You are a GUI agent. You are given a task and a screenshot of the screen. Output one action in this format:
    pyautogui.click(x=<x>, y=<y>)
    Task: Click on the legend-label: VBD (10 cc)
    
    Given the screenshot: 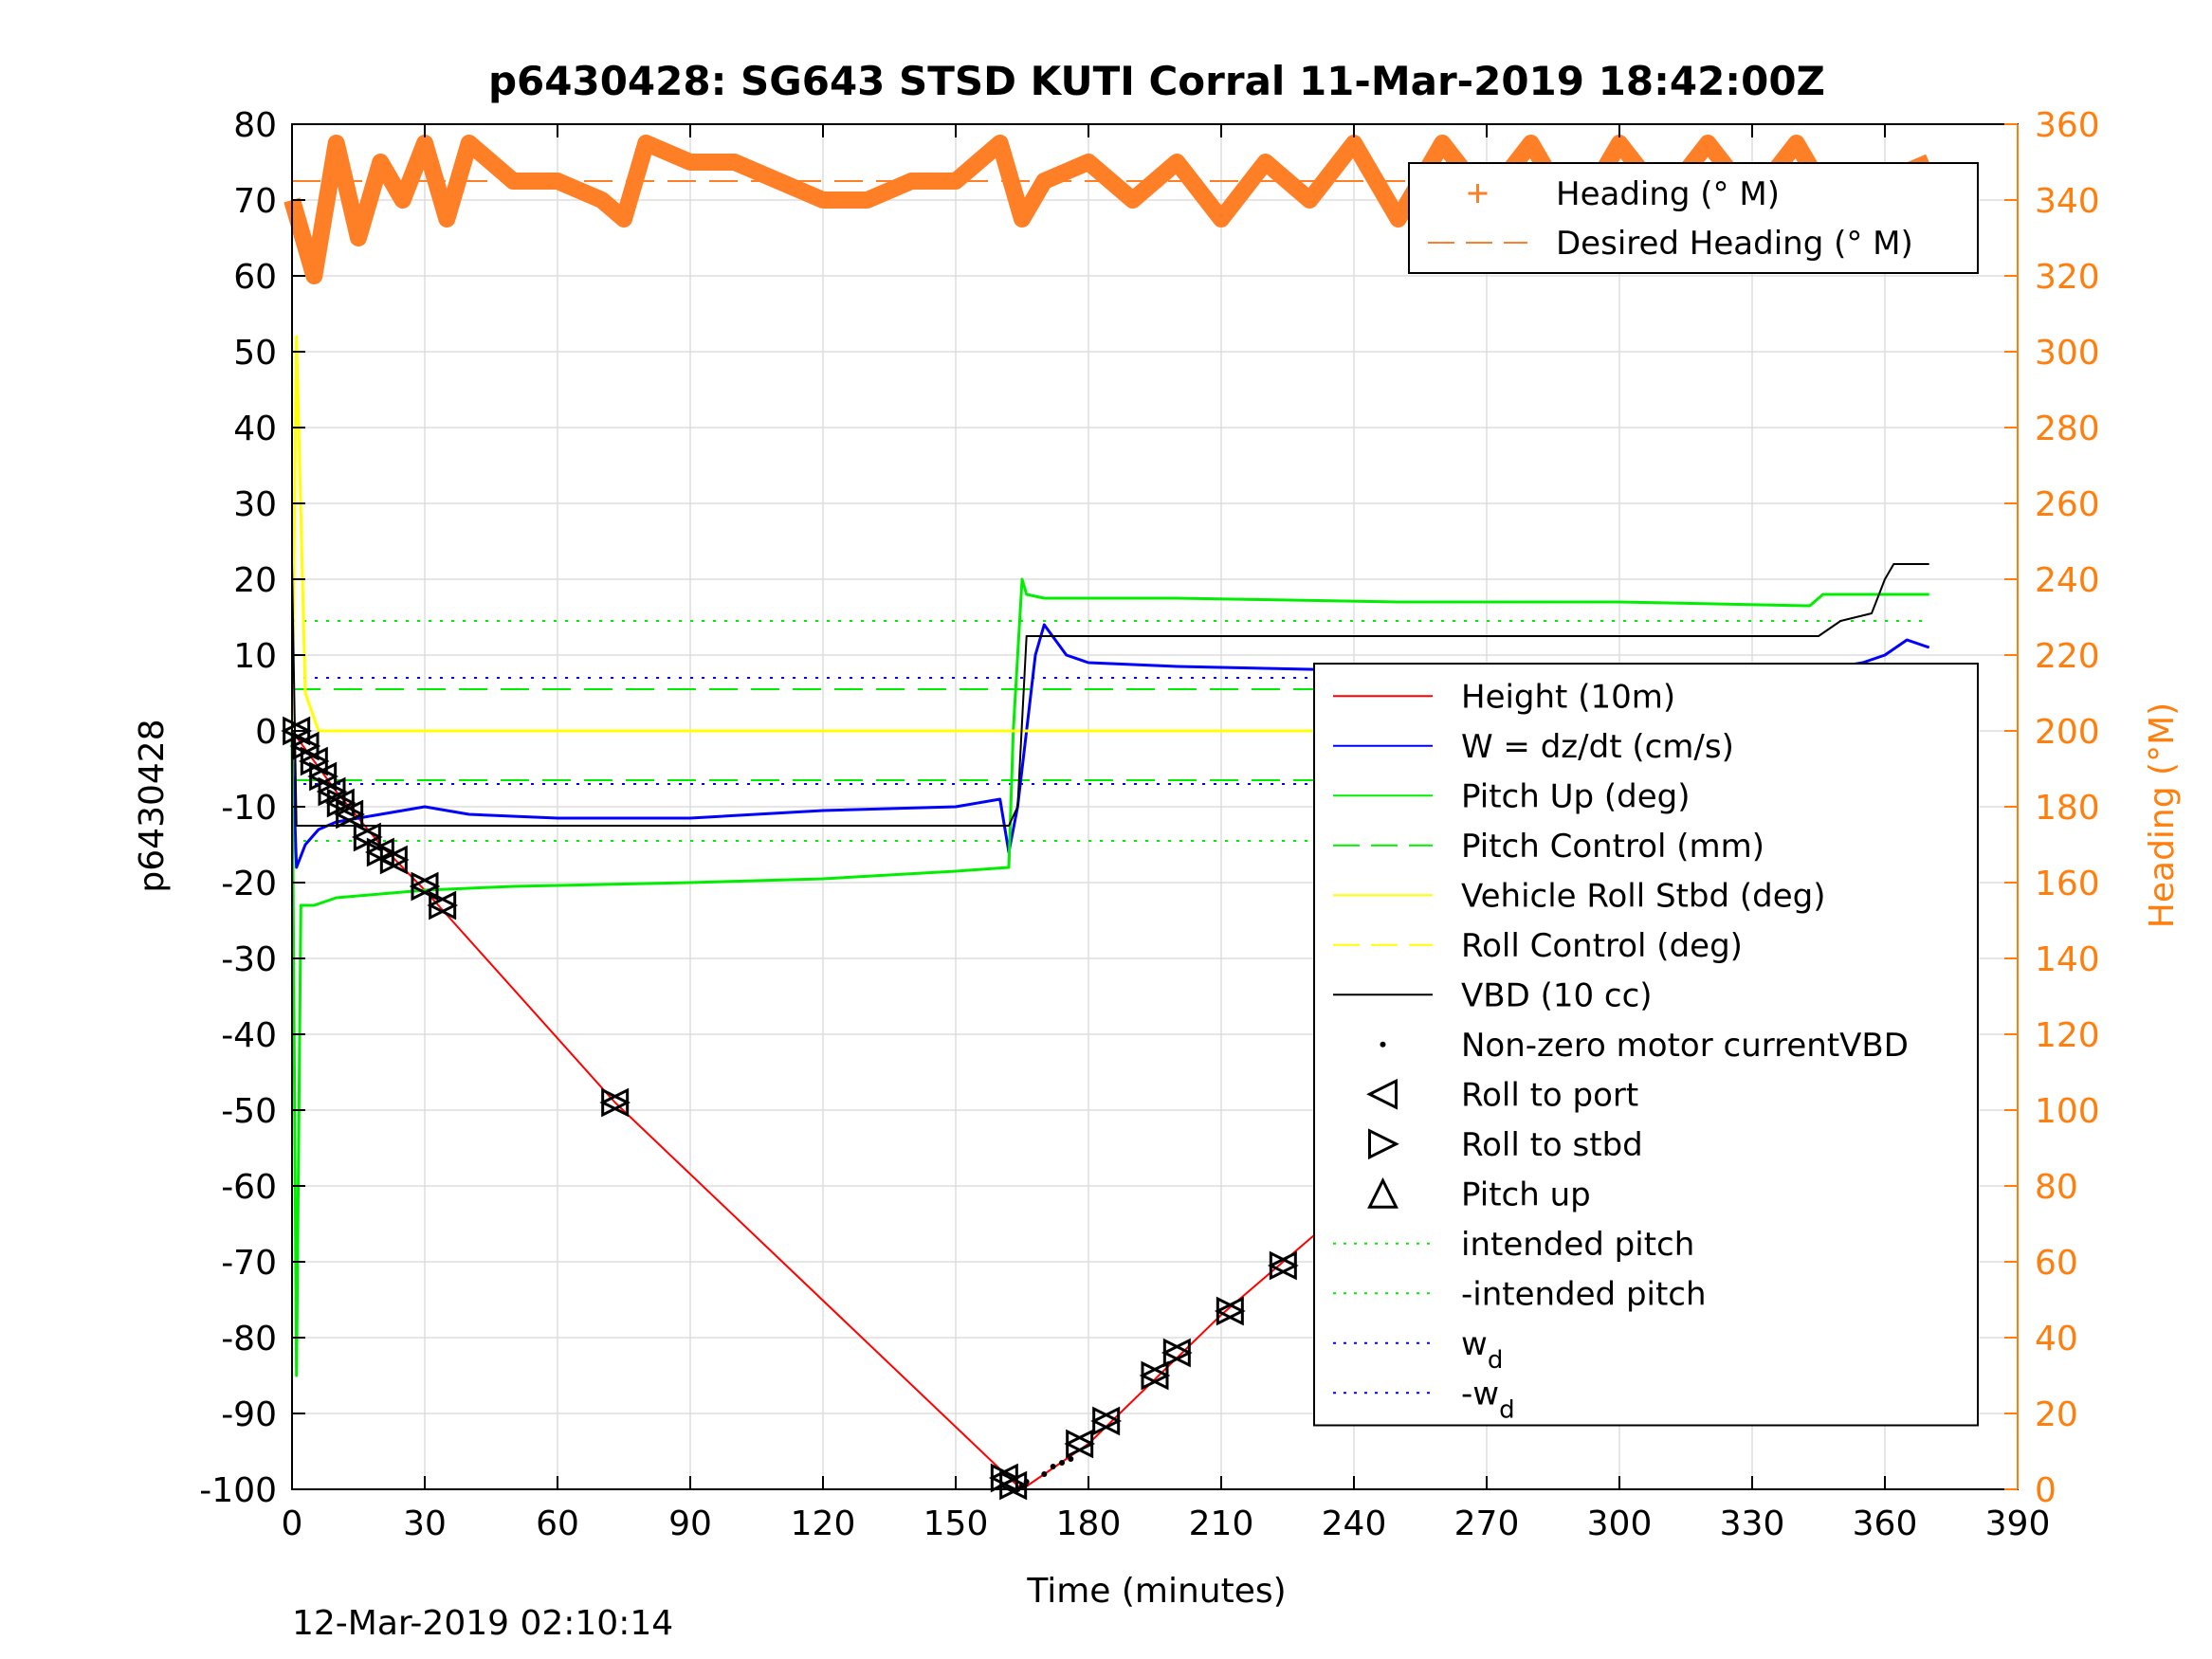 What is the action you would take?
    pyautogui.click(x=1557, y=995)
    